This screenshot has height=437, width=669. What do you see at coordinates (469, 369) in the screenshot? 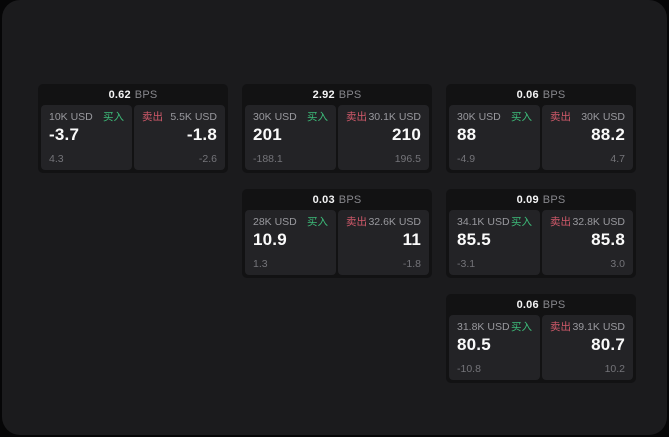
I see `buy-sub-value: -10.8` at bounding box center [469, 369].